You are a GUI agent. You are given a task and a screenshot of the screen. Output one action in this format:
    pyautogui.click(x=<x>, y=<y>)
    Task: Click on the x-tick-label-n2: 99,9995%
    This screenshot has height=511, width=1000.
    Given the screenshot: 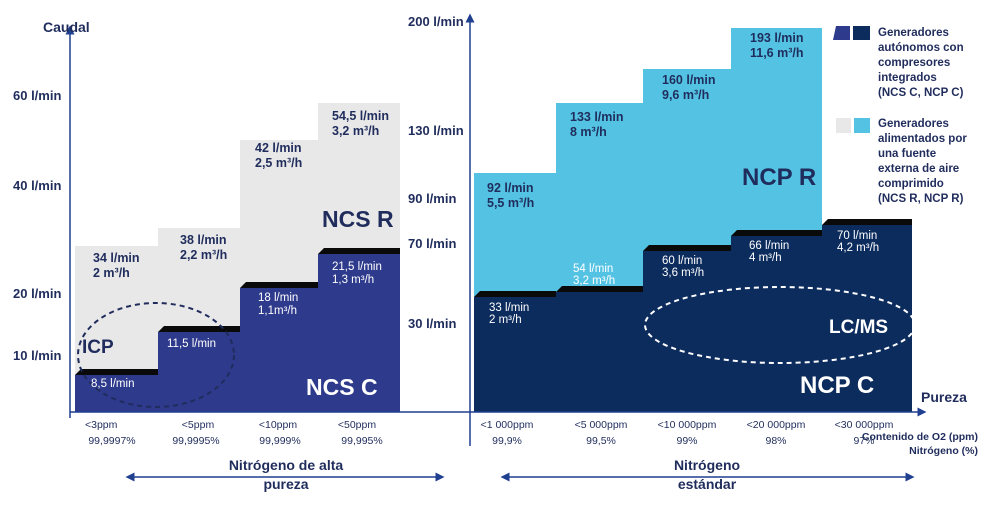 What is the action you would take?
    pyautogui.click(x=195, y=441)
    